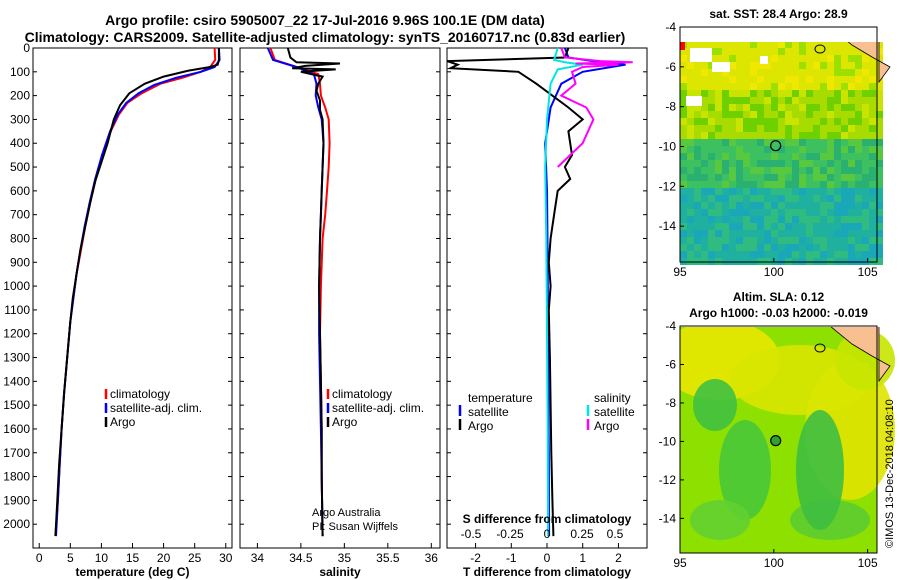 The width and height of the screenshot is (900, 580). Describe the element at coordinates (607, 426) in the screenshot. I see `legend-label-sal-argo: Argo` at that location.